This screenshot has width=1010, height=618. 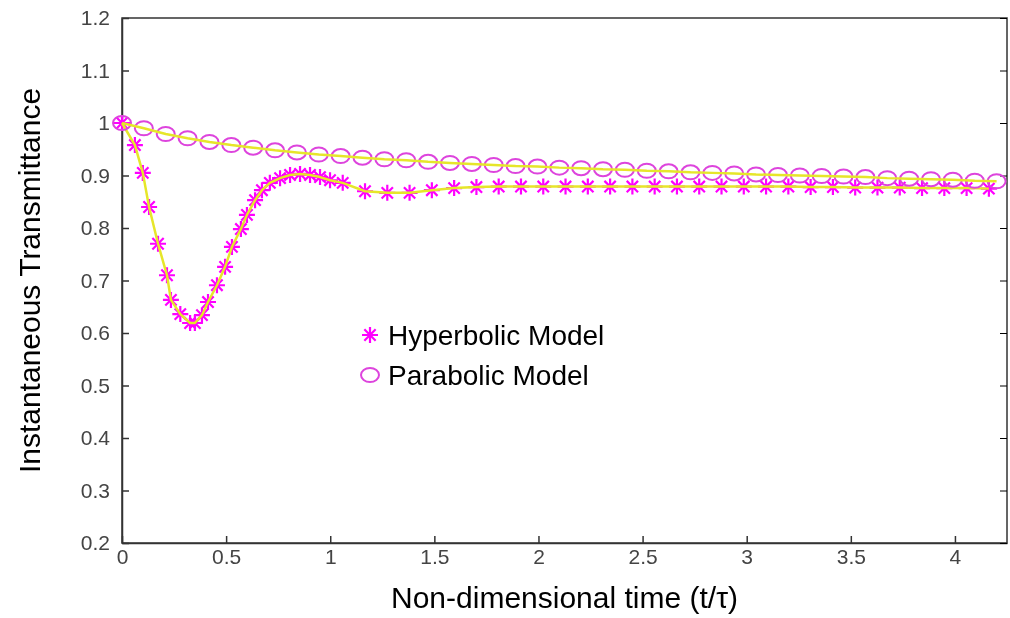 I want to click on x-axis-title: Non-dimensional time (t/τ), so click(x=564, y=597).